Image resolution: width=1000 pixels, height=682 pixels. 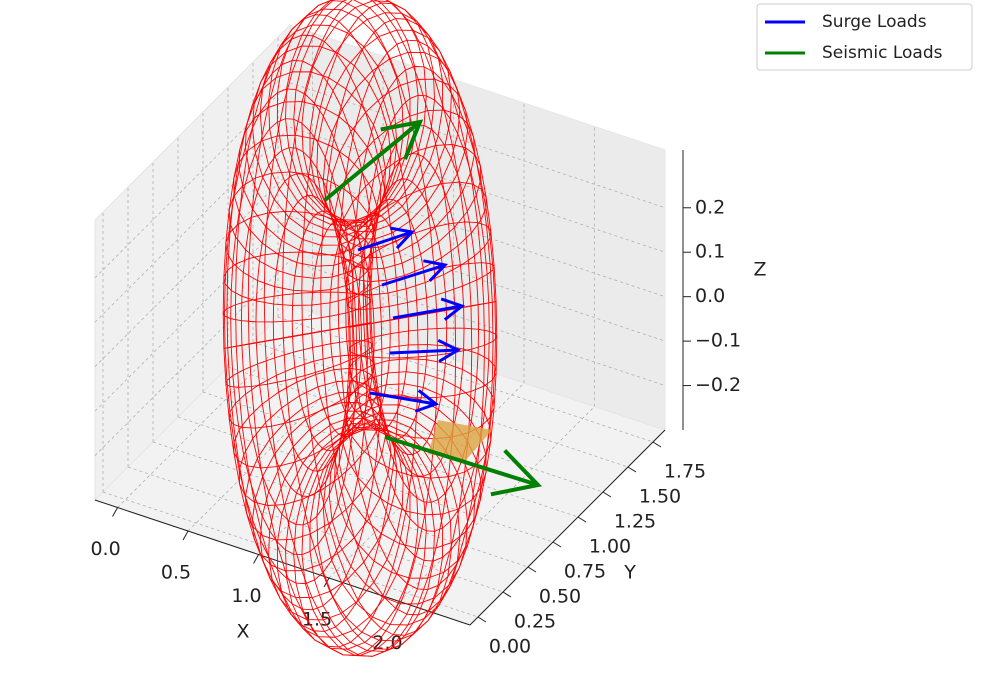 I want to click on y-tick-label: 1.50, so click(x=660, y=497).